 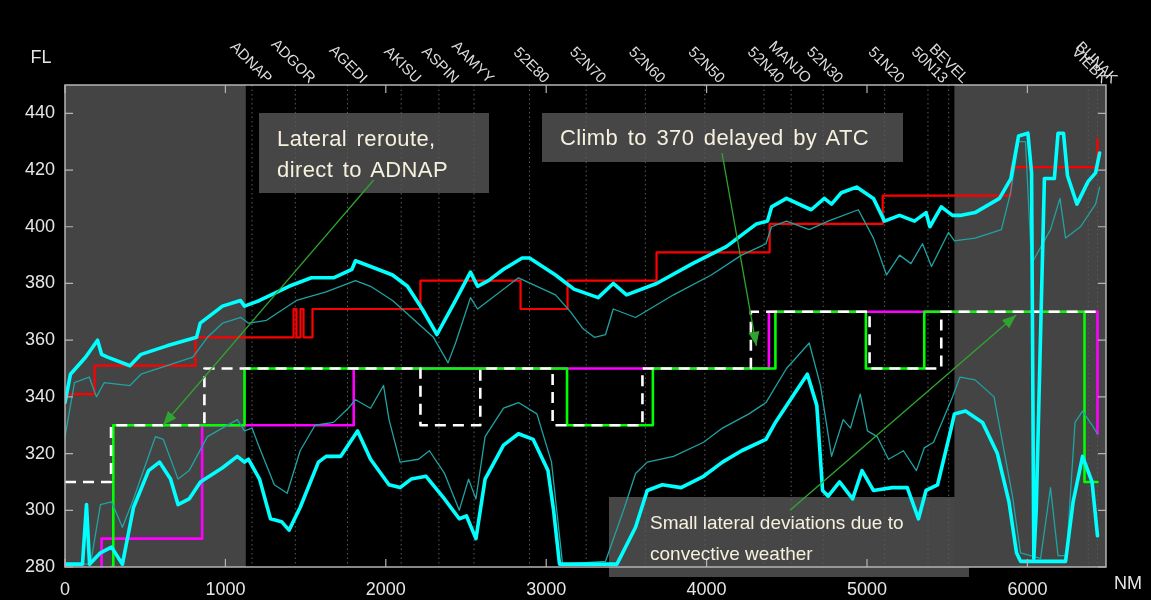 What do you see at coordinates (546, 588) in the screenshot?
I see `x-tick-label: 3000` at bounding box center [546, 588].